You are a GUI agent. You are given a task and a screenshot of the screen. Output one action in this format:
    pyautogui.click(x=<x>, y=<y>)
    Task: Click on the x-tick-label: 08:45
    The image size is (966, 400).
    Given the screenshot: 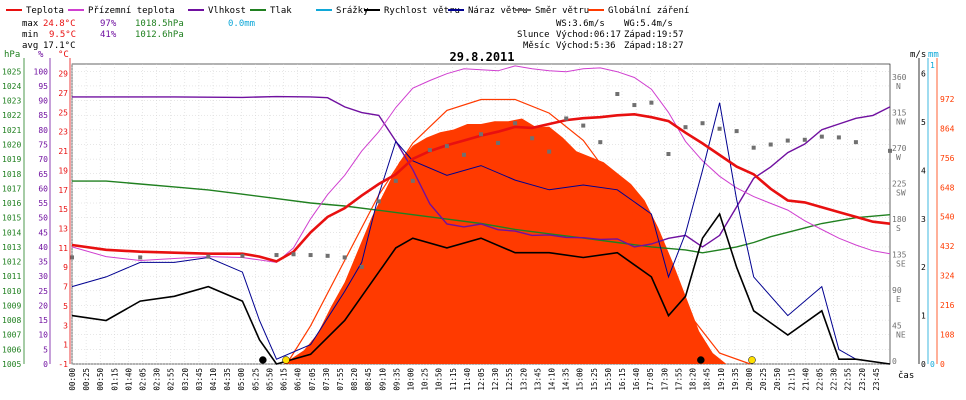 What is the action you would take?
    pyautogui.click(x=368, y=379)
    